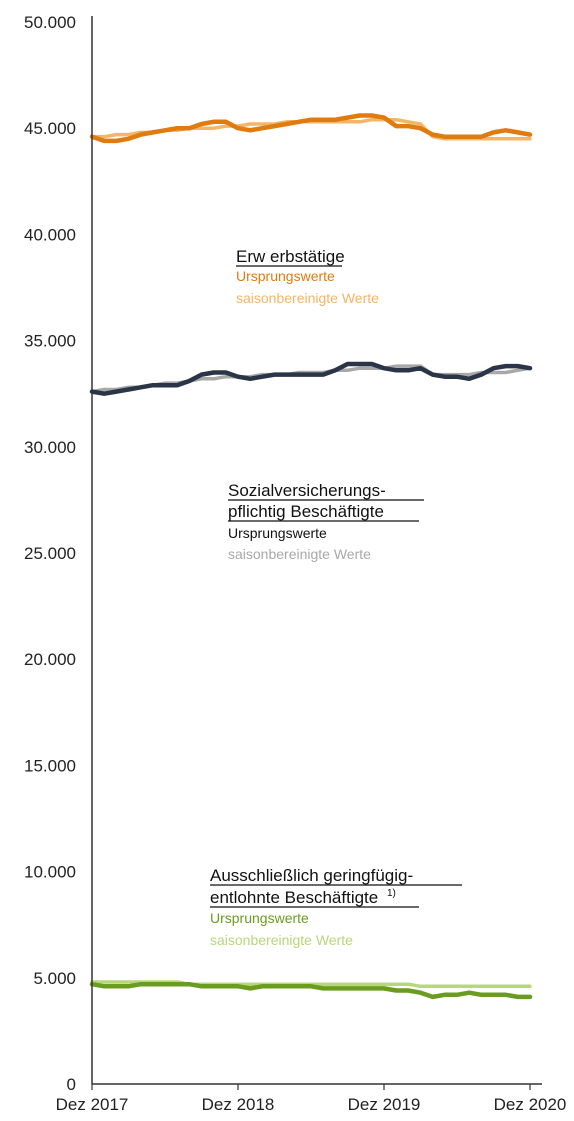 The image size is (574, 1121). Describe the element at coordinates (50, 22) in the screenshot. I see `y-tick-label: 50.000` at that location.